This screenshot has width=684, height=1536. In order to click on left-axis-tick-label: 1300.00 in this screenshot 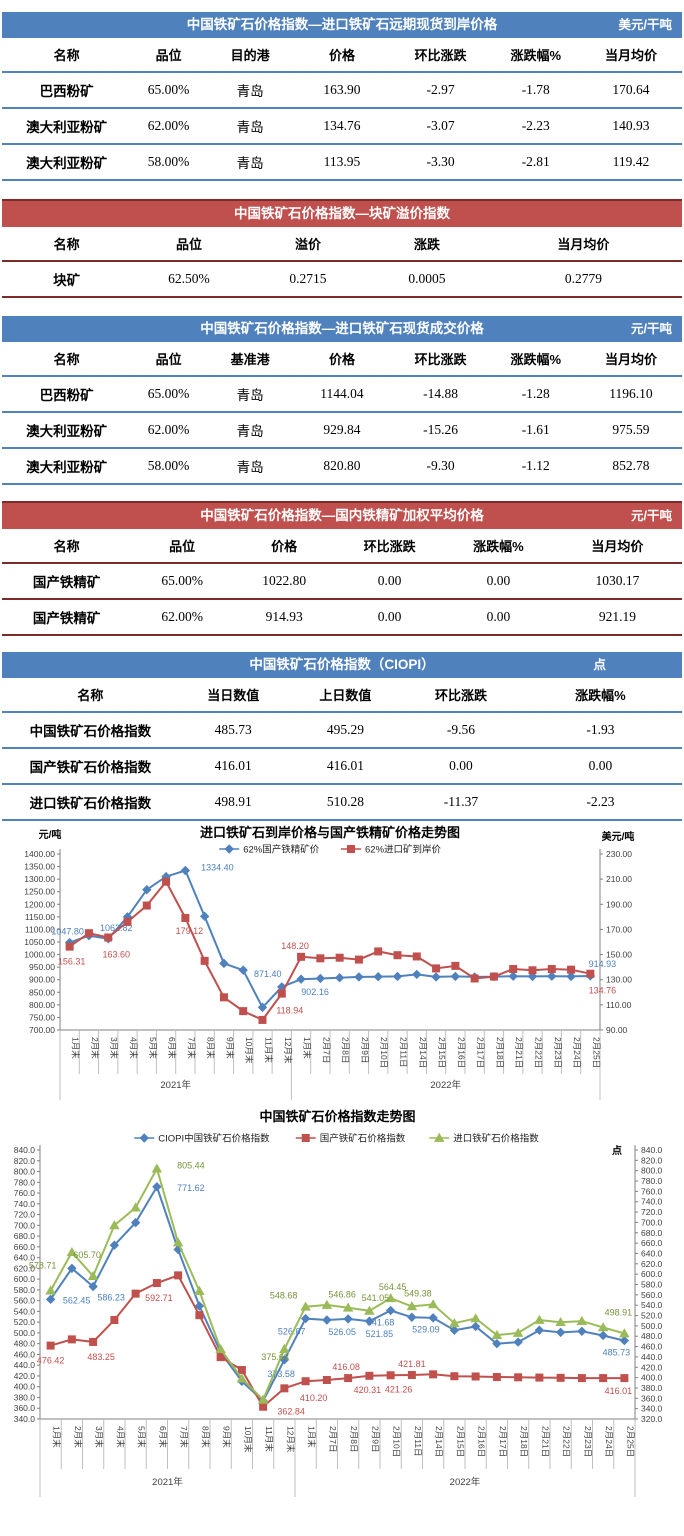, I will do `click(39, 879)`.